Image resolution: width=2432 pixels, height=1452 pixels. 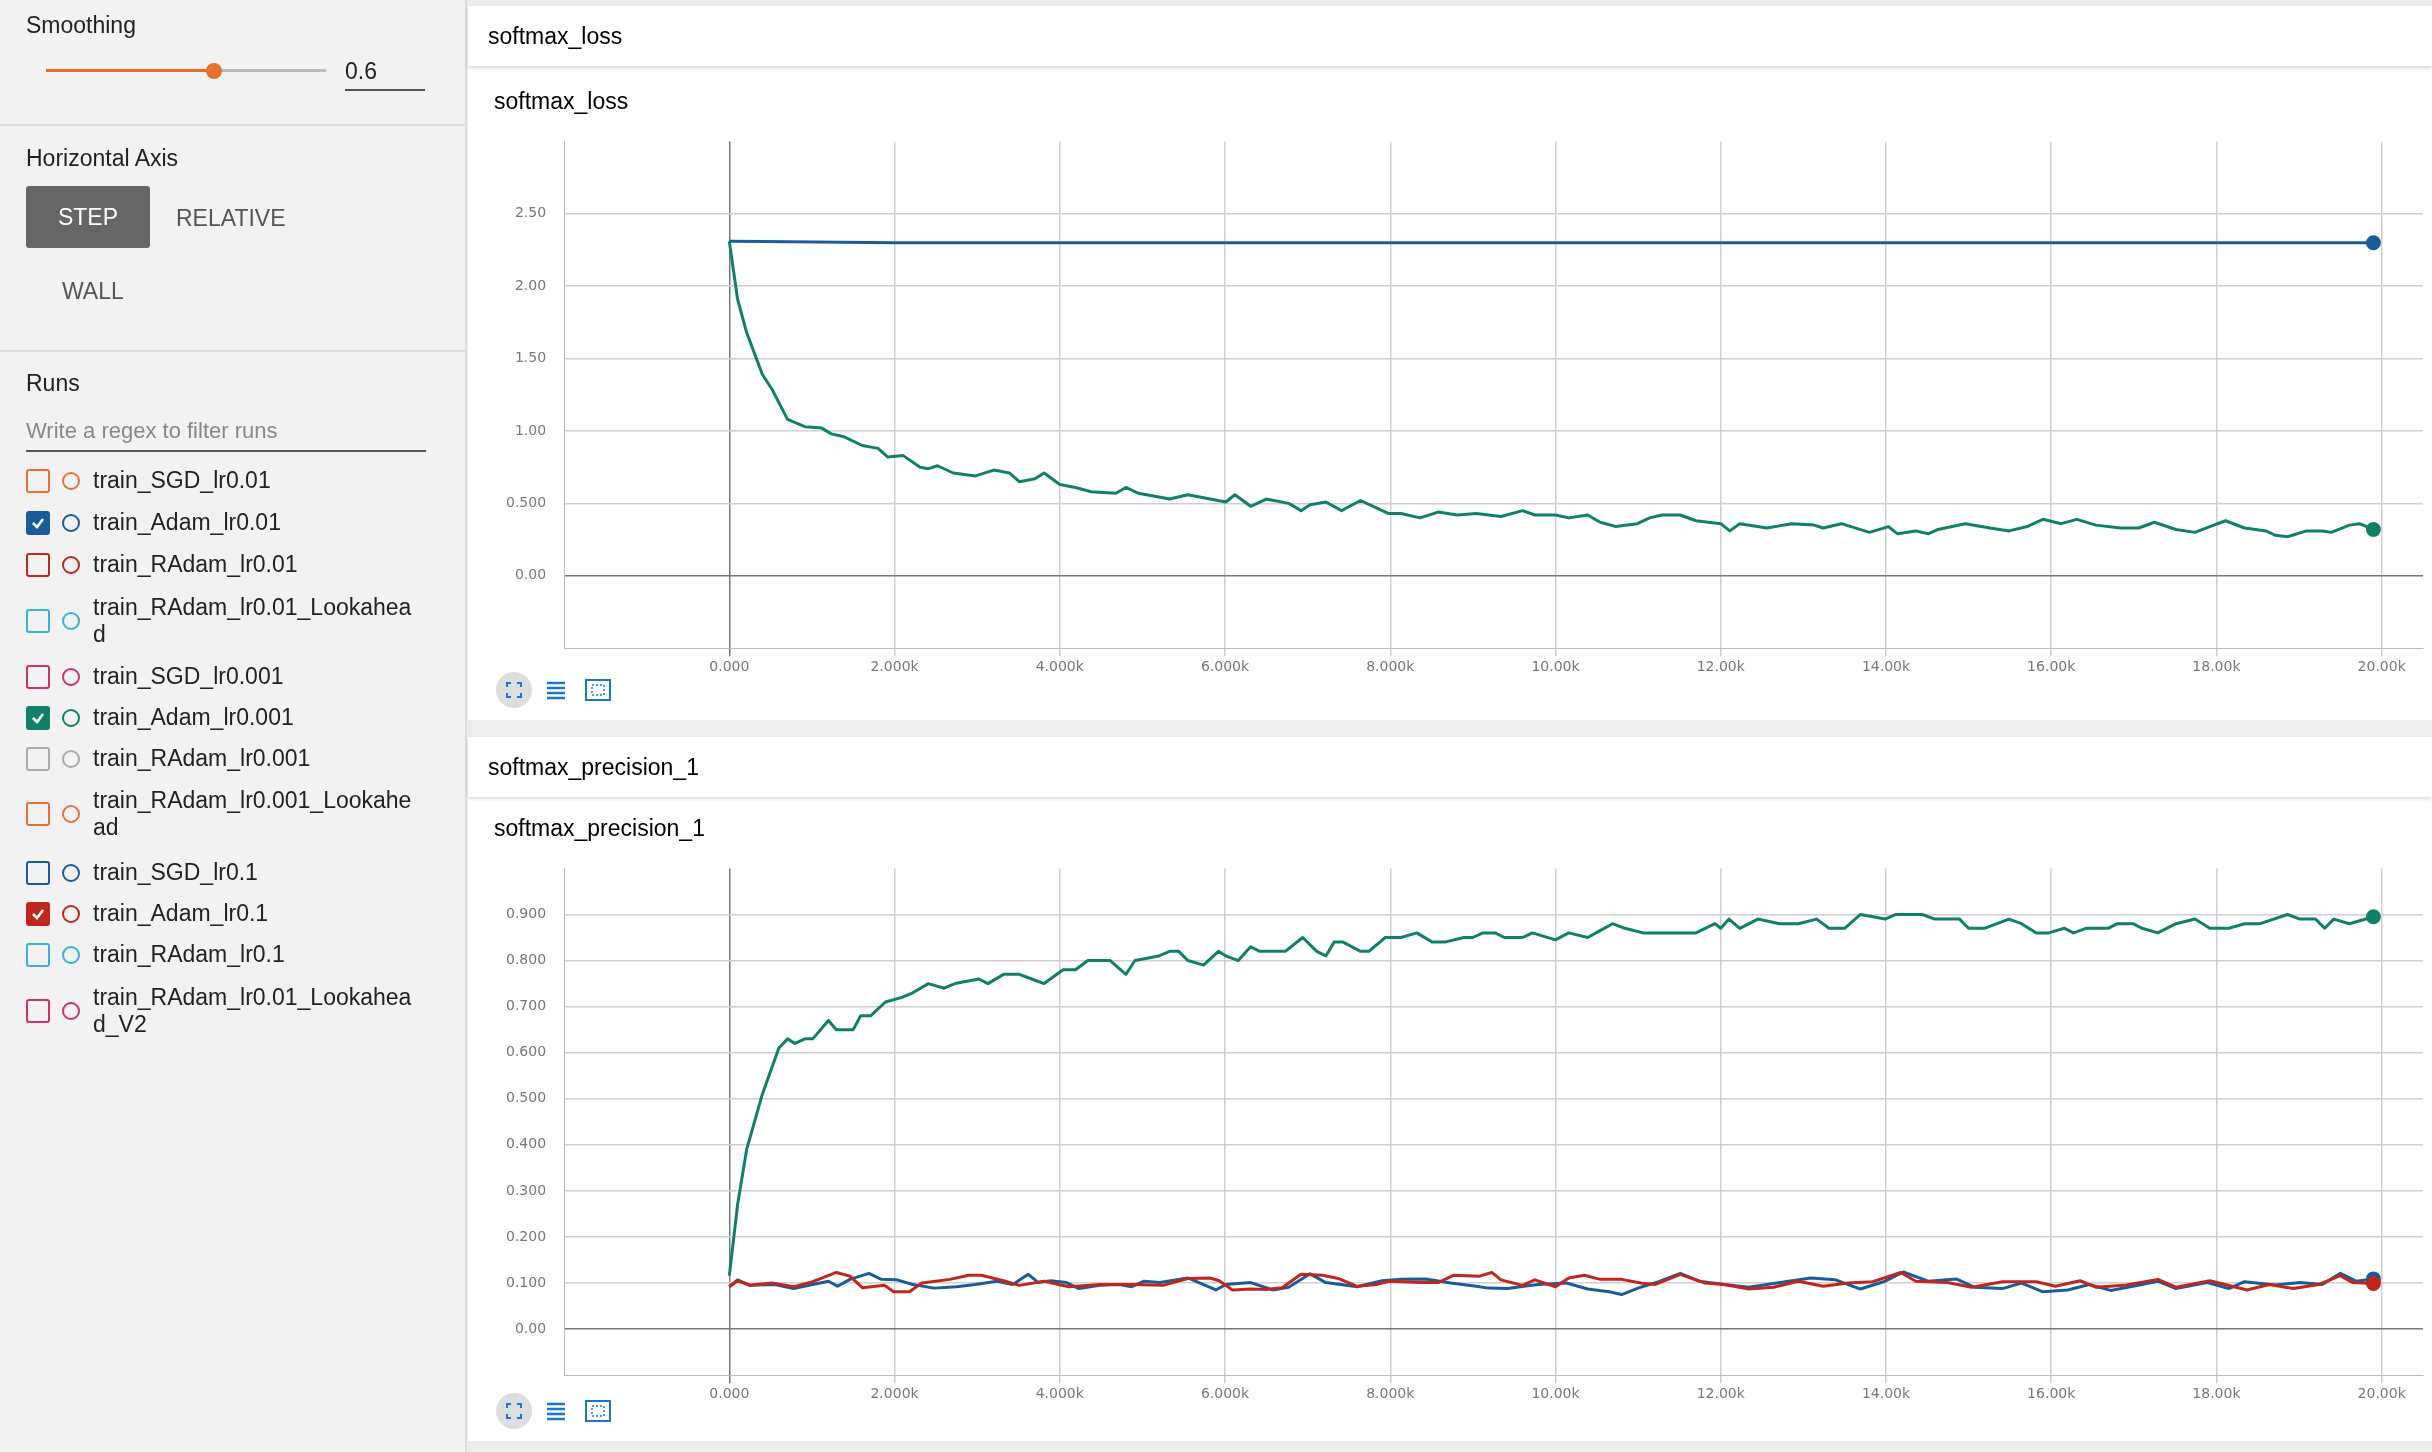 I want to click on text: WALL, so click(x=93, y=291).